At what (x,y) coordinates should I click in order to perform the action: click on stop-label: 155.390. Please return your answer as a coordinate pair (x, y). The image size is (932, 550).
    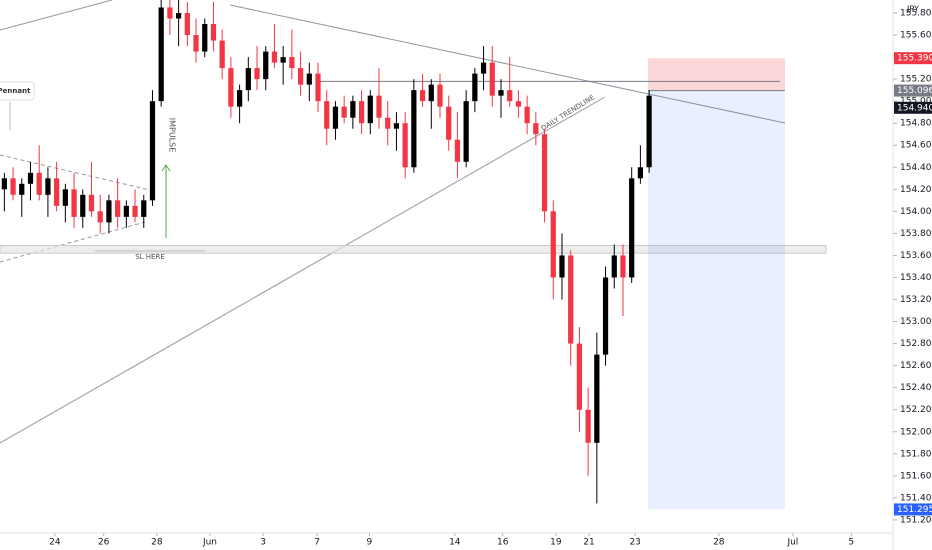
    Looking at the image, I should click on (914, 59).